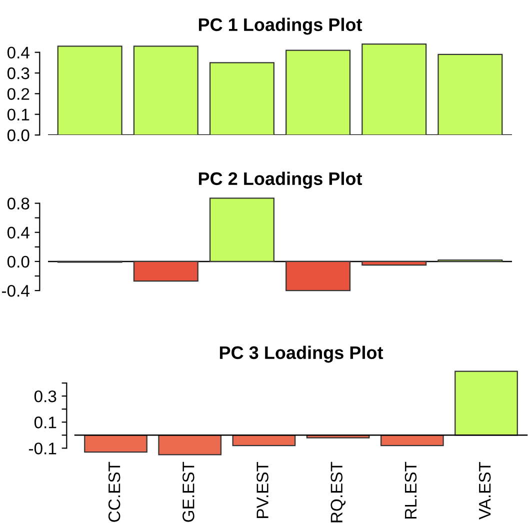 The height and width of the screenshot is (523, 532). What do you see at coordinates (18, 204) in the screenshot?
I see `y-tick-label: 0.8` at bounding box center [18, 204].